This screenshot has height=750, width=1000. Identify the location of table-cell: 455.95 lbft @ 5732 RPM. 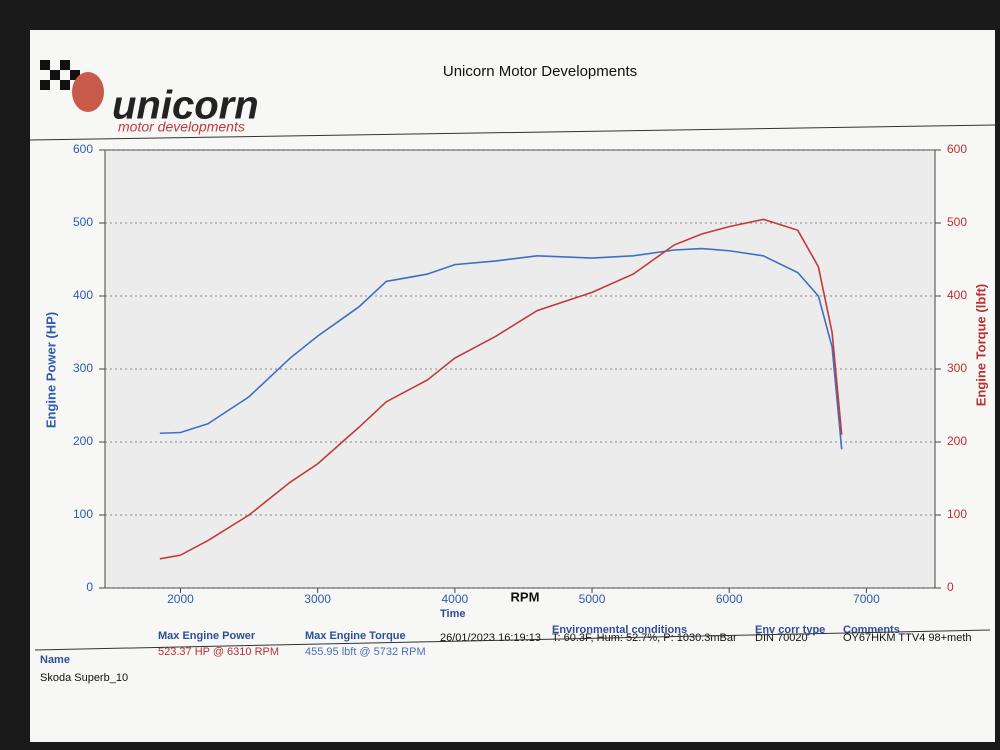
(365, 652).